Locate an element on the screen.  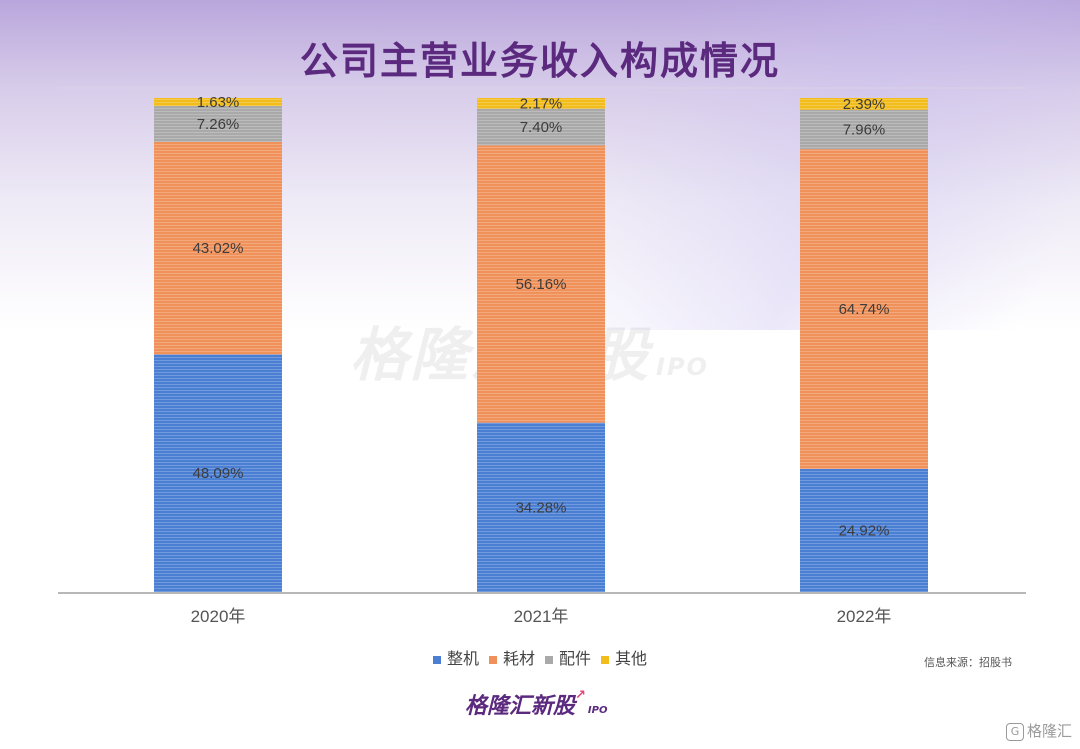
data-label: 48.09% is located at coordinates (218, 473).